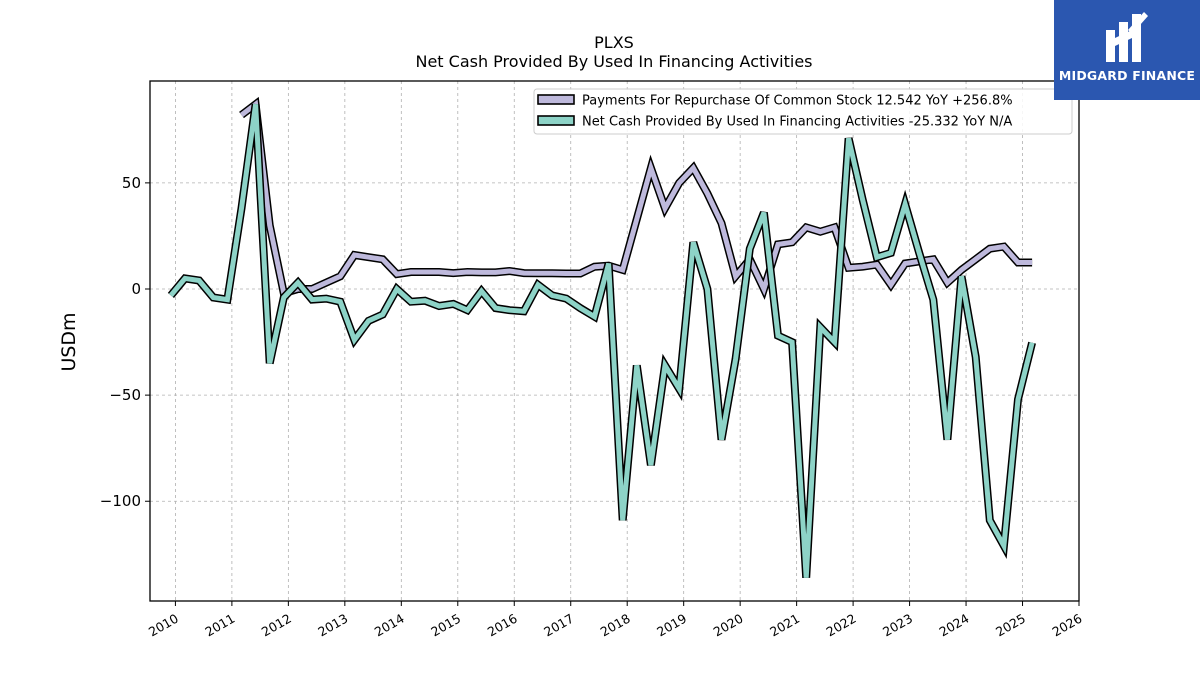  Describe the element at coordinates (389, 625) in the screenshot. I see `x-tick-label: 2014` at that location.